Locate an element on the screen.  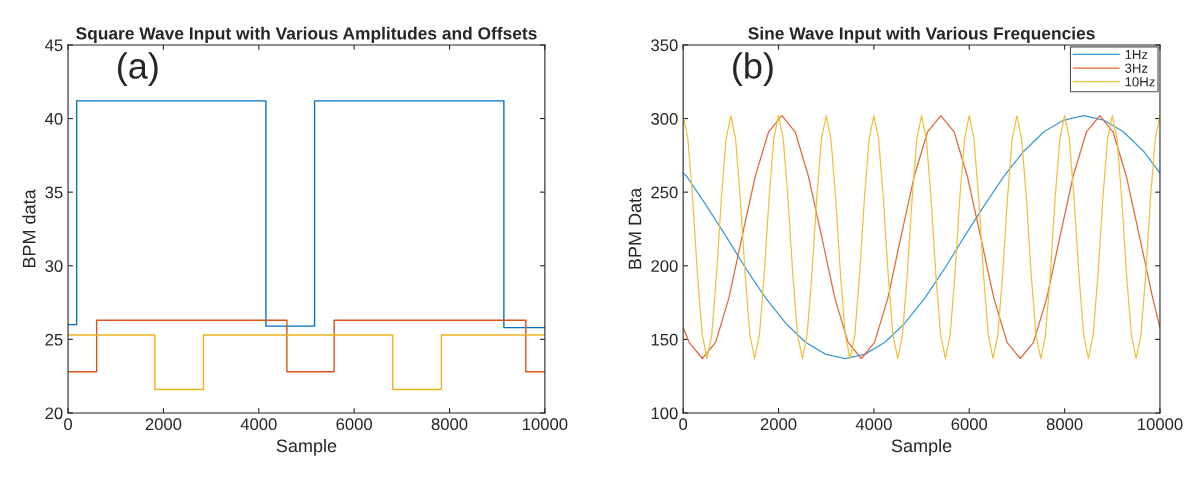
y-tick-label: 25 is located at coordinates (54, 339).